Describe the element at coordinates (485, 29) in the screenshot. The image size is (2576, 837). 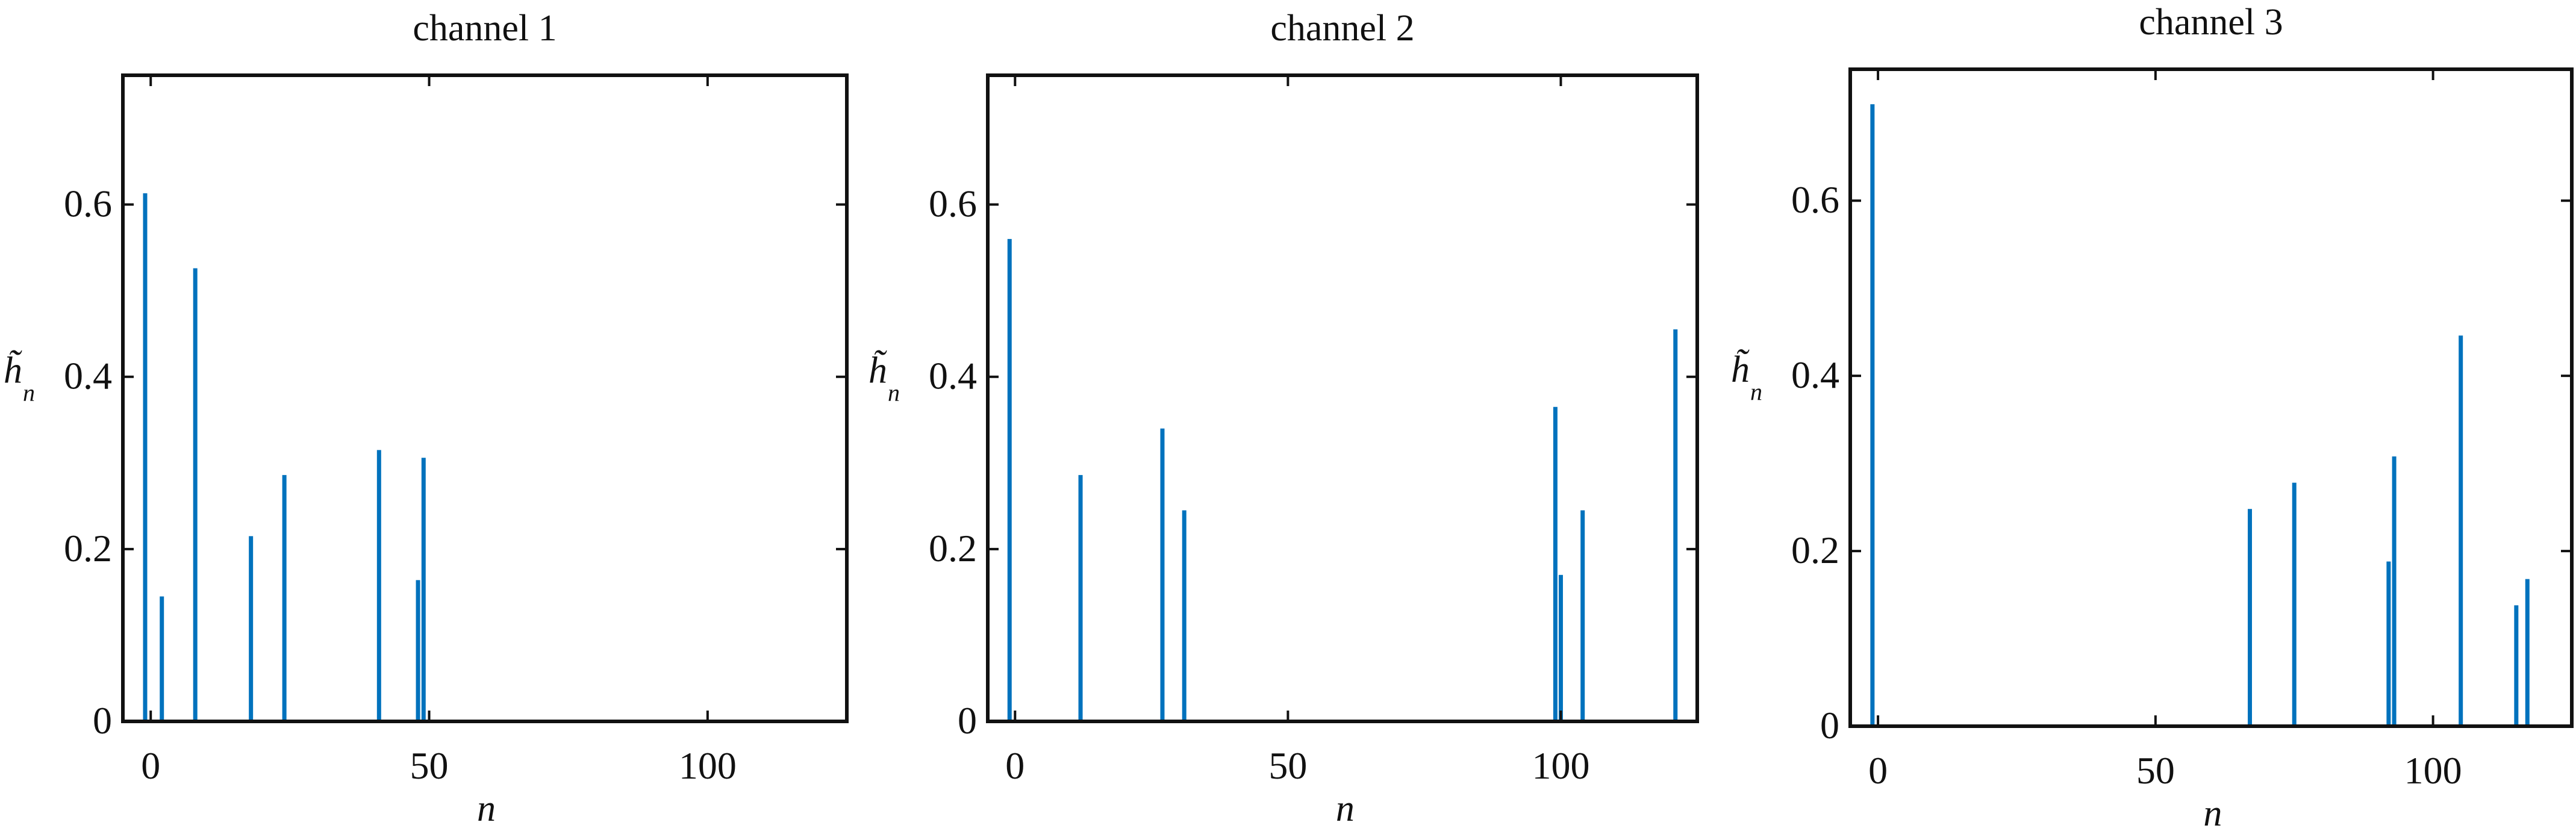
I see `chart-title: channel 1` at that location.